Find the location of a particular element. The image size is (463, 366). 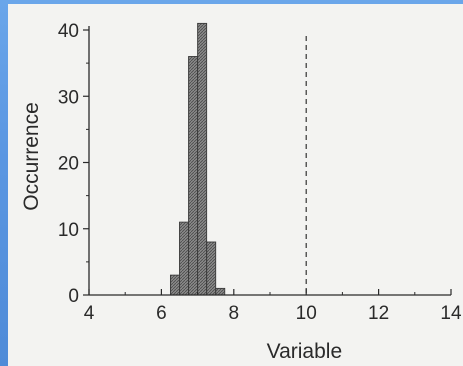

y-tick-label: 0 is located at coordinates (73, 296).